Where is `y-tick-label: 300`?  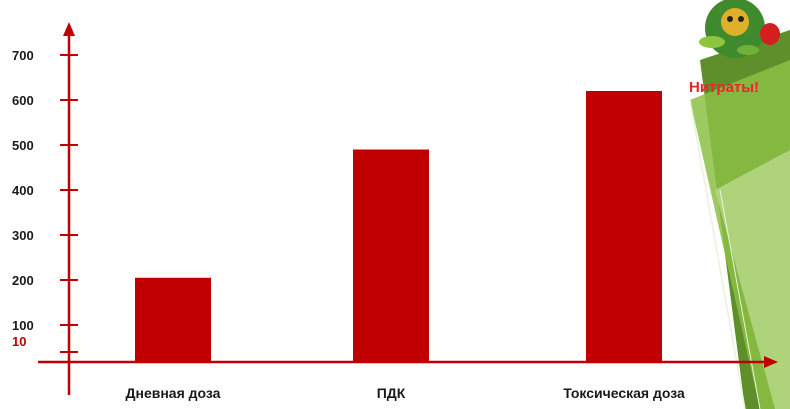 y-tick-label: 300 is located at coordinates (23, 235).